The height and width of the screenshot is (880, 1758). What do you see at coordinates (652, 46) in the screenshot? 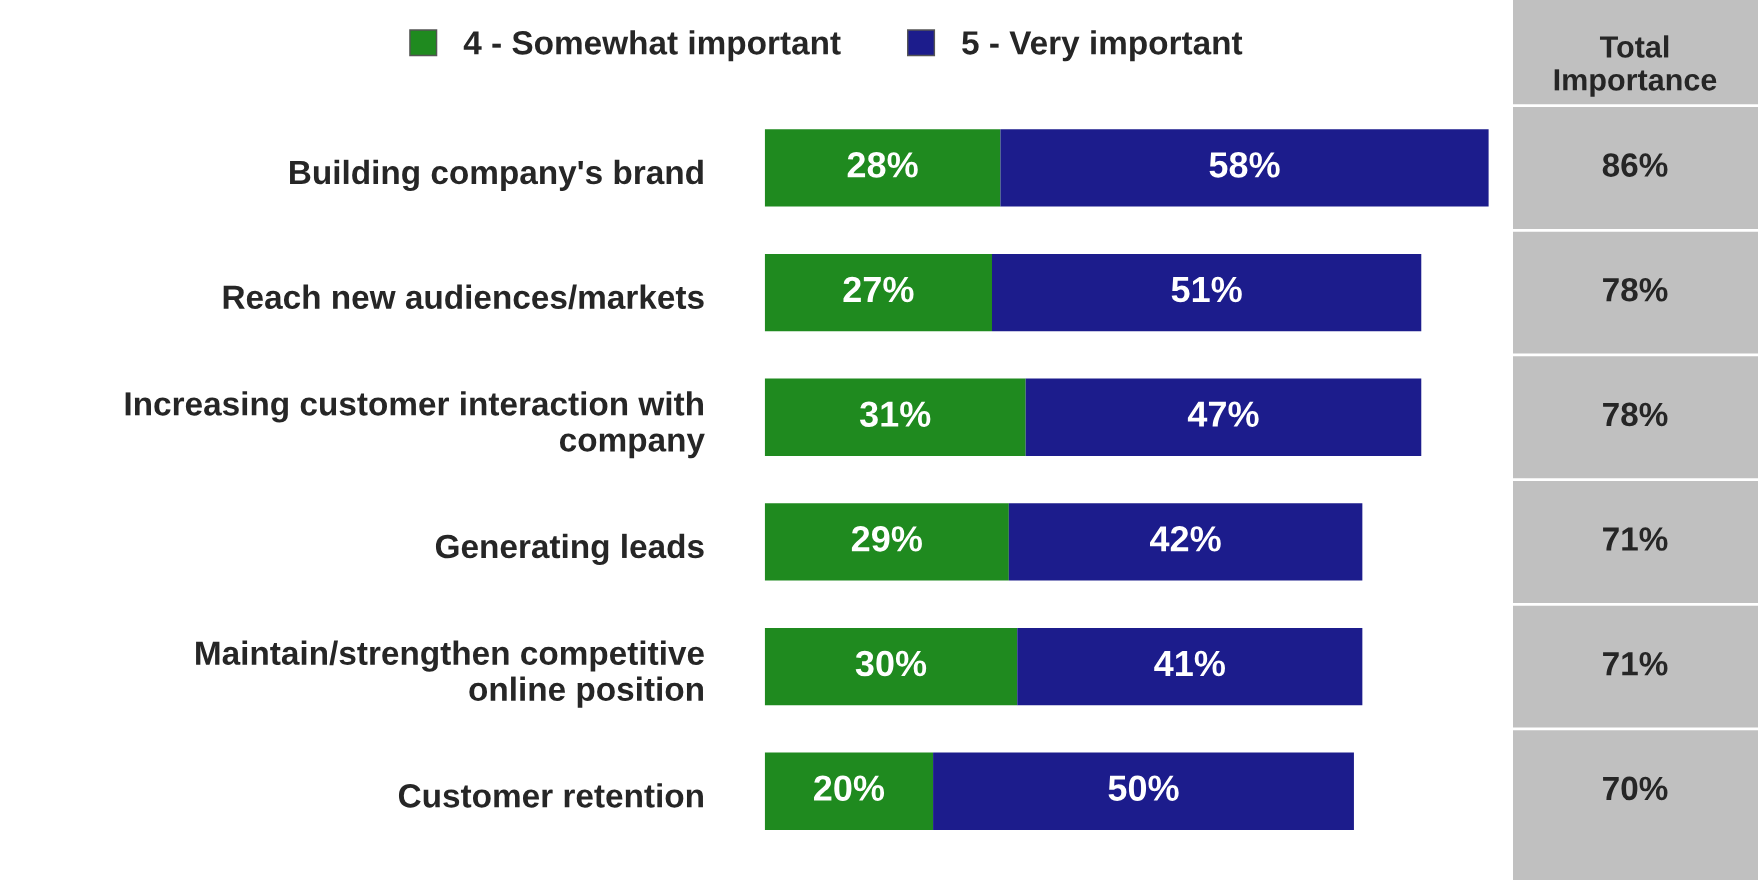
I see `legend-label: 4 - Somewhat important` at bounding box center [652, 46].